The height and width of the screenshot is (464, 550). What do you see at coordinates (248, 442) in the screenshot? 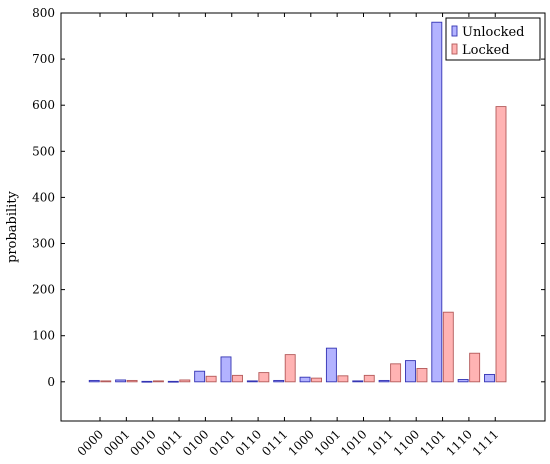
I see `x-tick-label: 0110` at bounding box center [248, 442].